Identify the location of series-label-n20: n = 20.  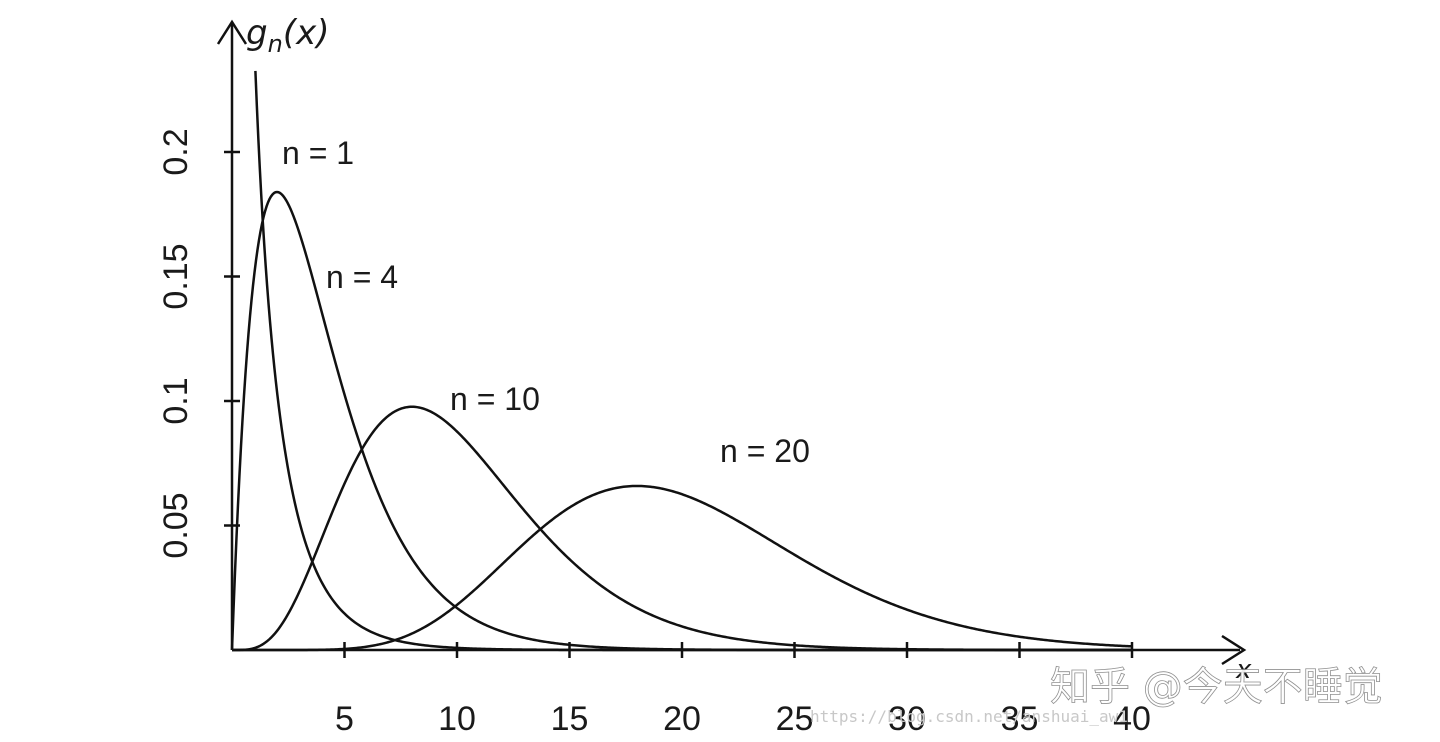
(765, 451).